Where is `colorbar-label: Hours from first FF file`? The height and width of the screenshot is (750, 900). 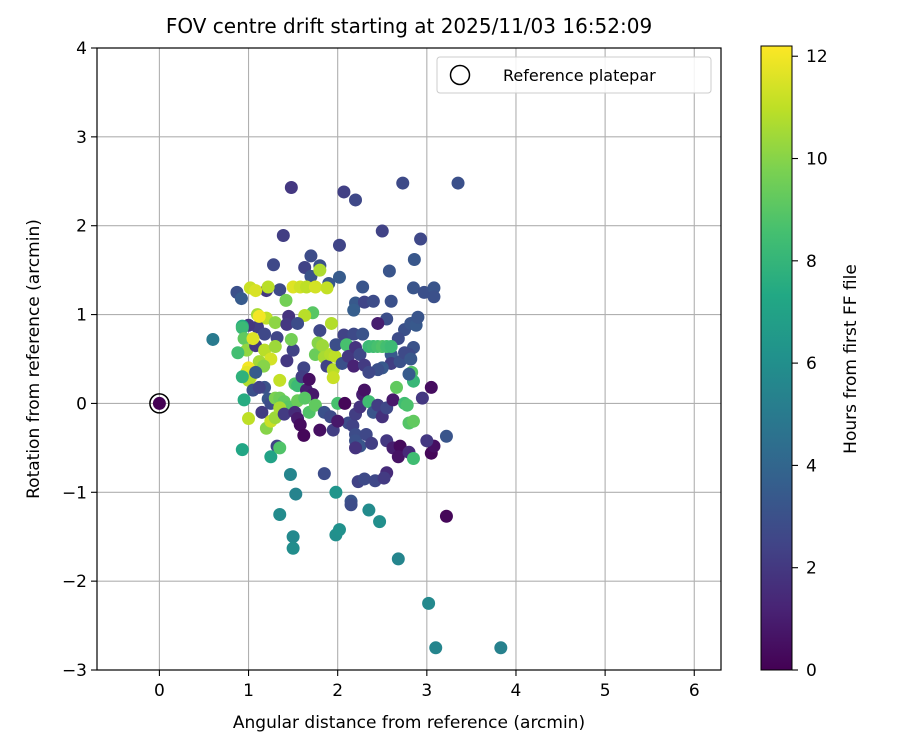
colorbar-label: Hours from first FF file is located at coordinates (851, 359).